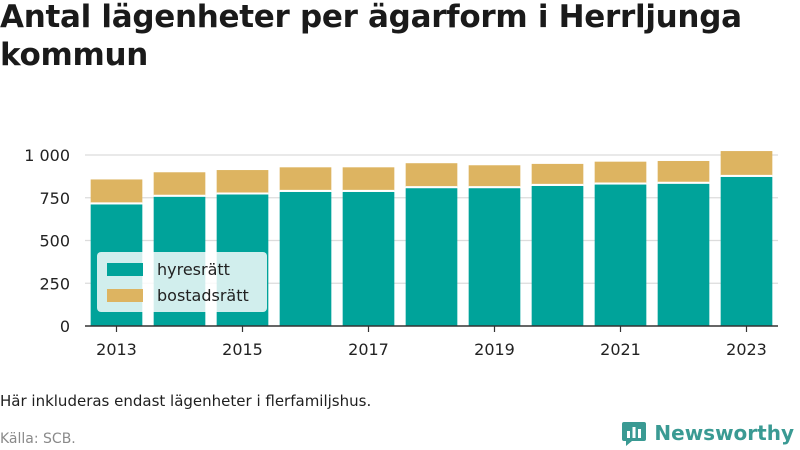  Describe the element at coordinates (620, 349) in the screenshot. I see `x-tick-label: 2021` at that location.